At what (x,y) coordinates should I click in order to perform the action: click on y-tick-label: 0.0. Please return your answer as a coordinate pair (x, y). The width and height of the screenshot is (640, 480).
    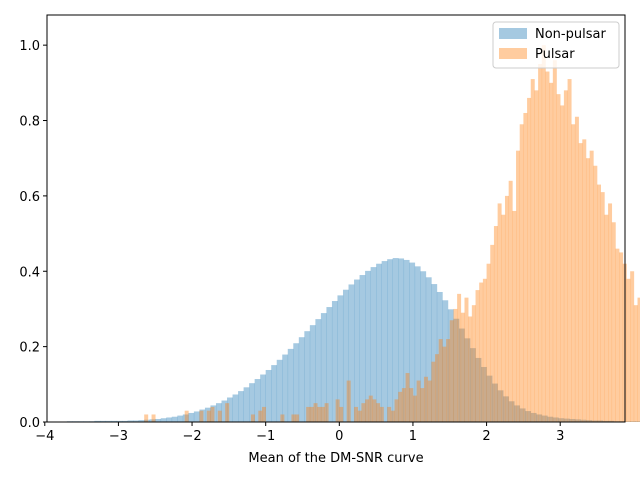
    Looking at the image, I should click on (29, 423).